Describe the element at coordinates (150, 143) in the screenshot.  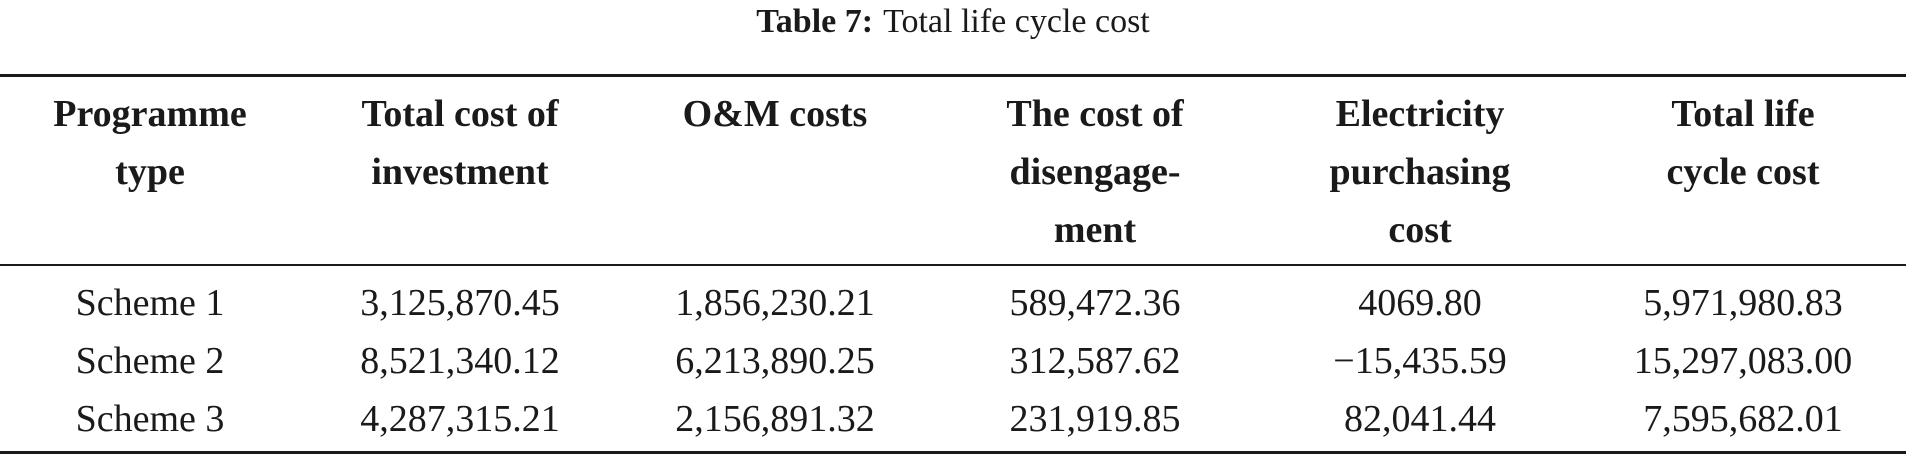
I see `header-programme-type: Programme type` at that location.